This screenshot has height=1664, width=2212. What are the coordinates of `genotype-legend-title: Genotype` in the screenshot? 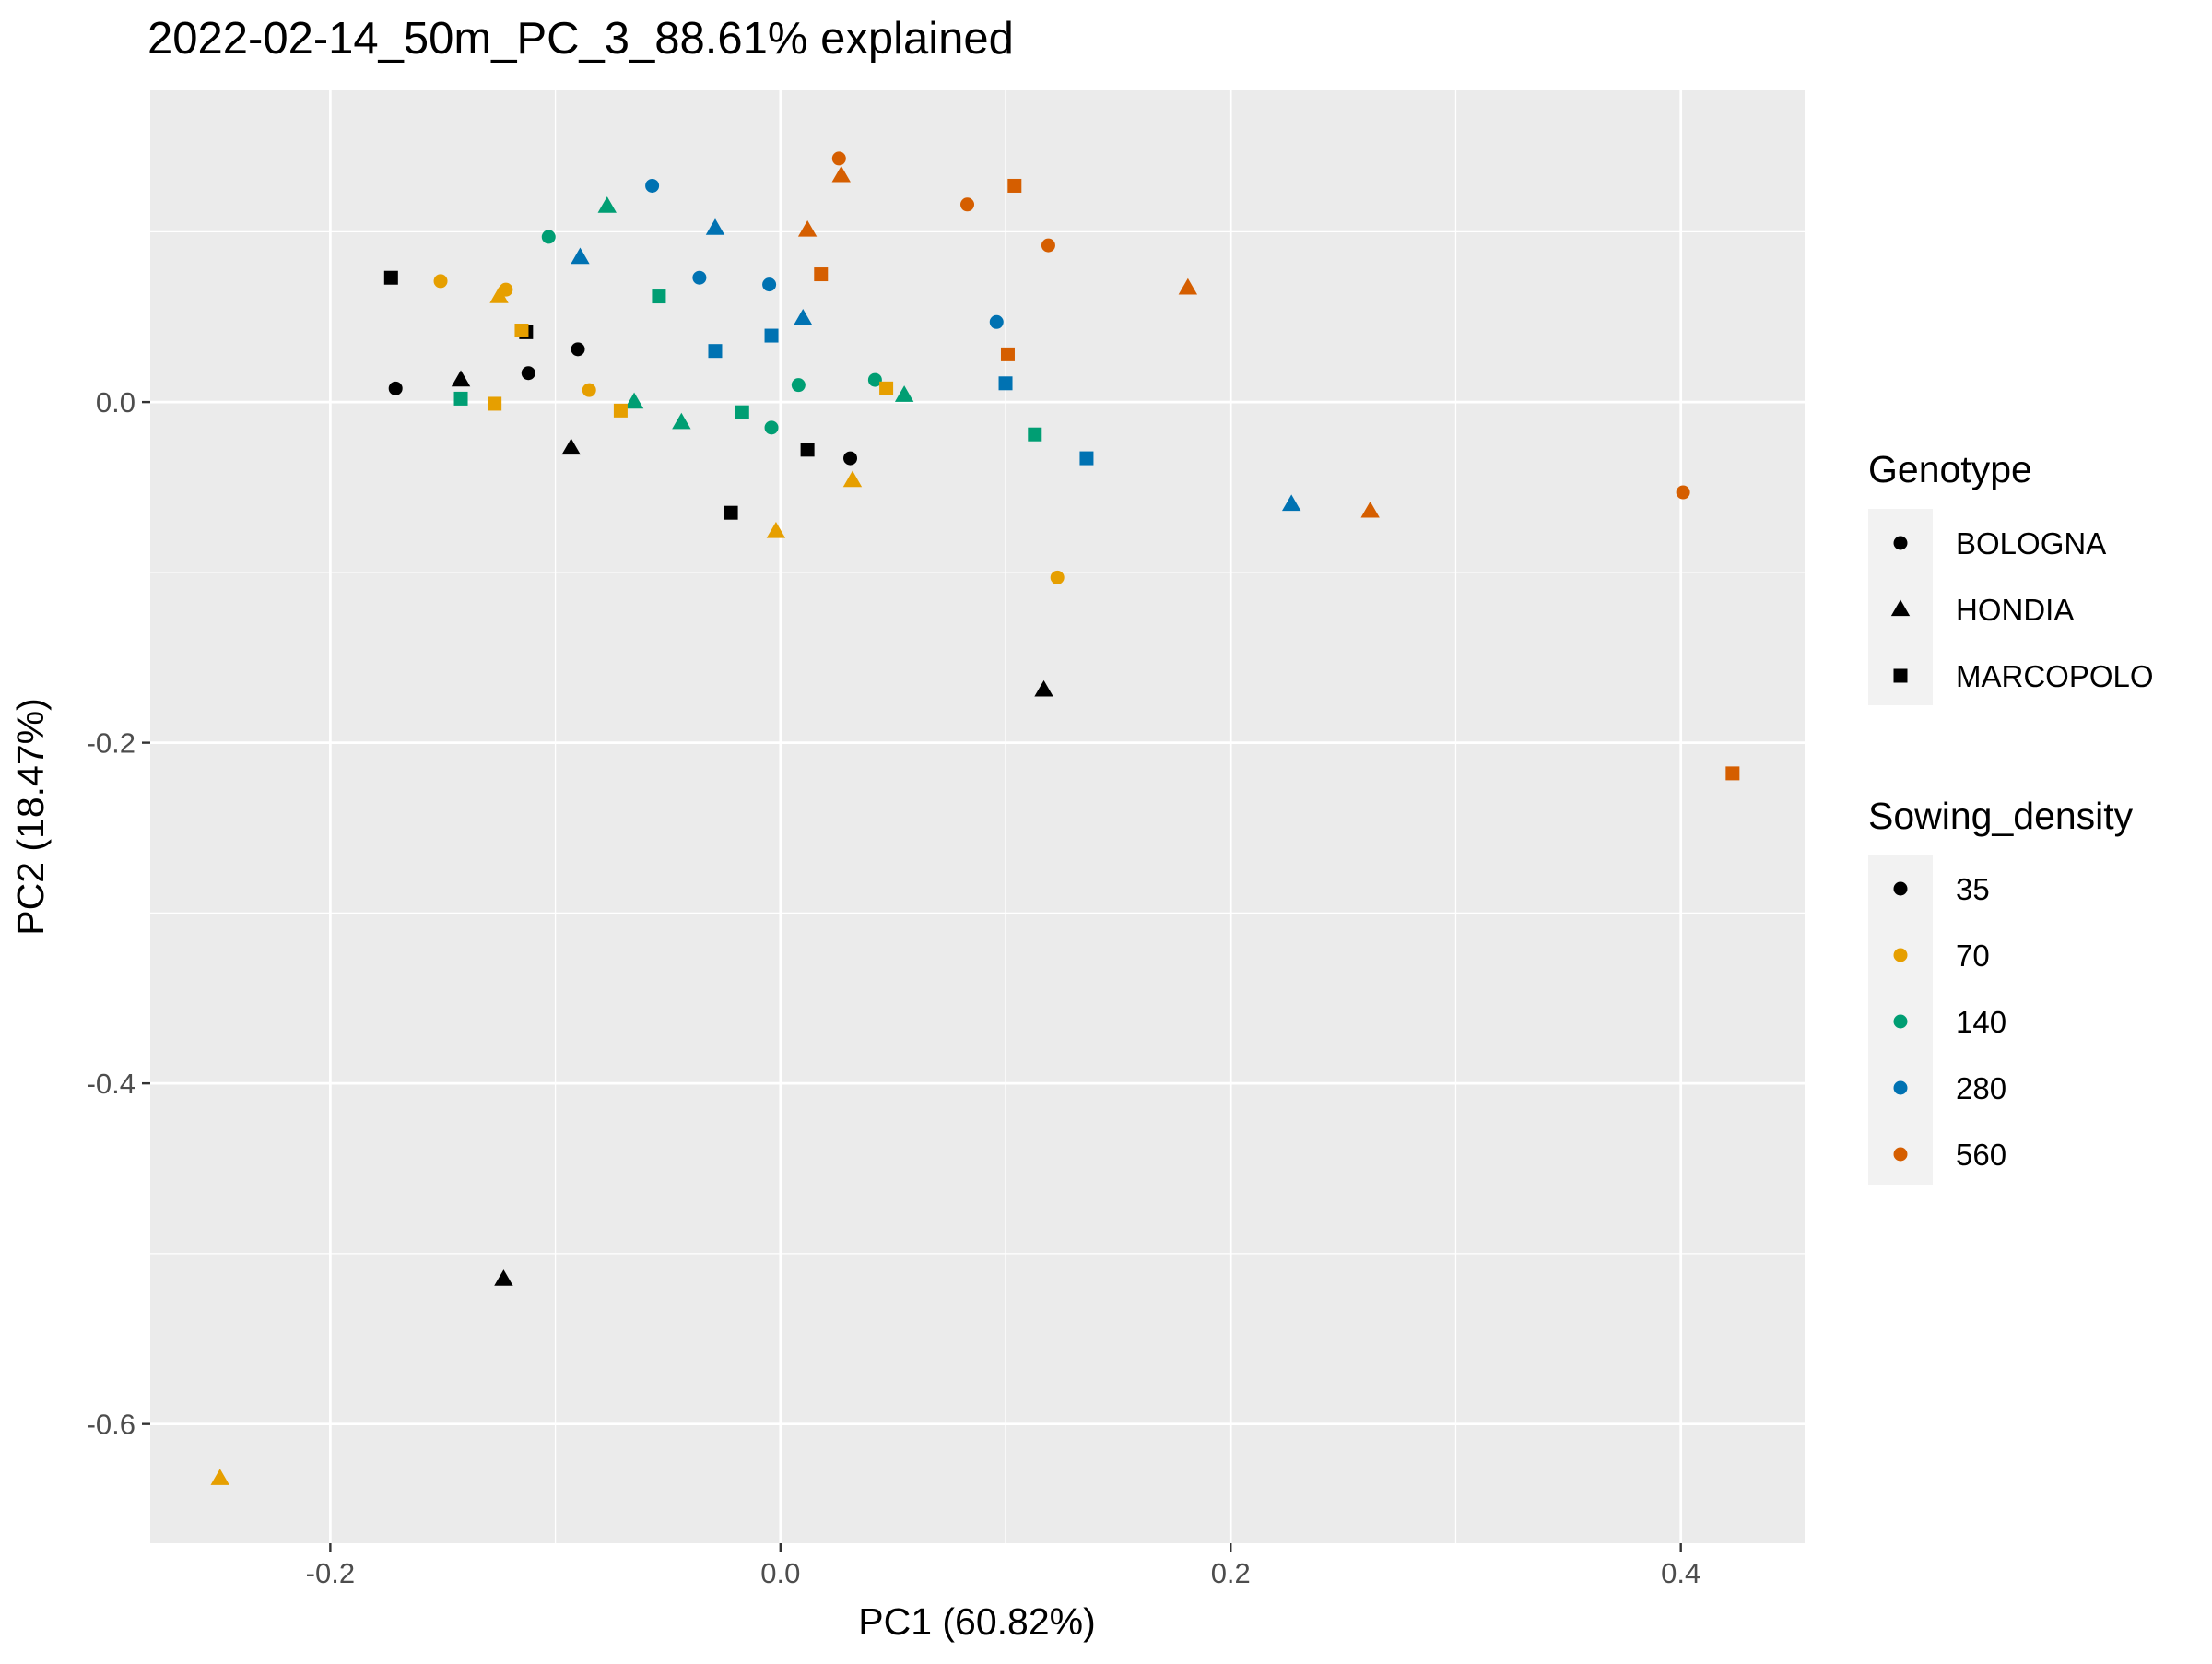 It's located at (1950, 469).